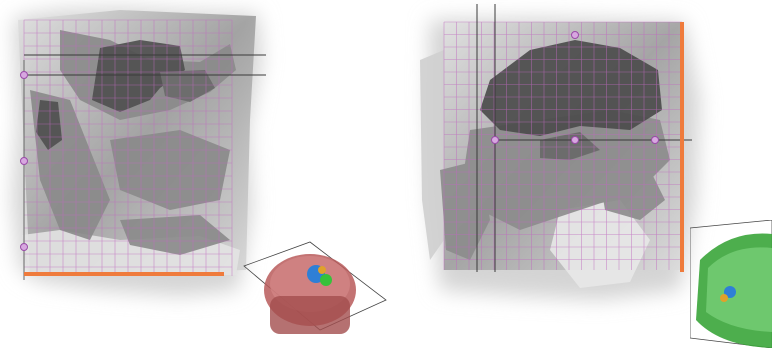 The image size is (772, 348). I want to click on right-dark-regions, so click(571, 100).